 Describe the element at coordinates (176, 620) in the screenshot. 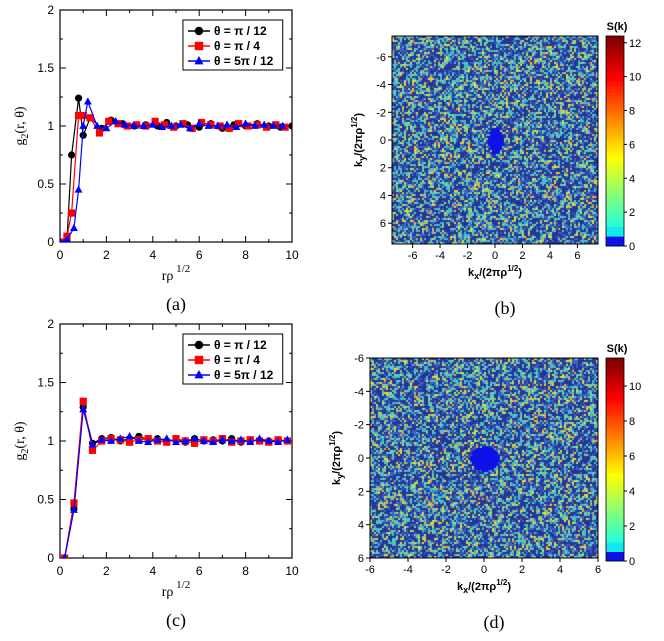

I see `panel-caption: (c)` at that location.